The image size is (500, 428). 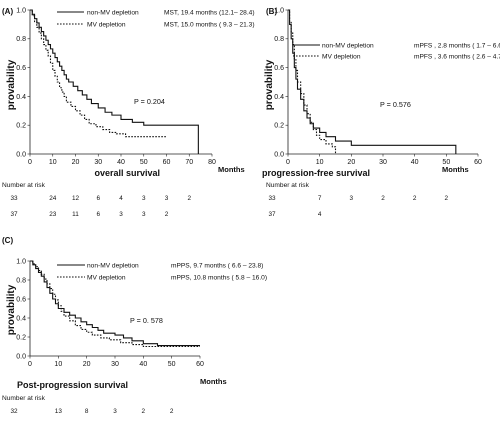 I want to click on legend-stat: MST, 19.4 months (12.1– 28.4), so click(x=209, y=12).